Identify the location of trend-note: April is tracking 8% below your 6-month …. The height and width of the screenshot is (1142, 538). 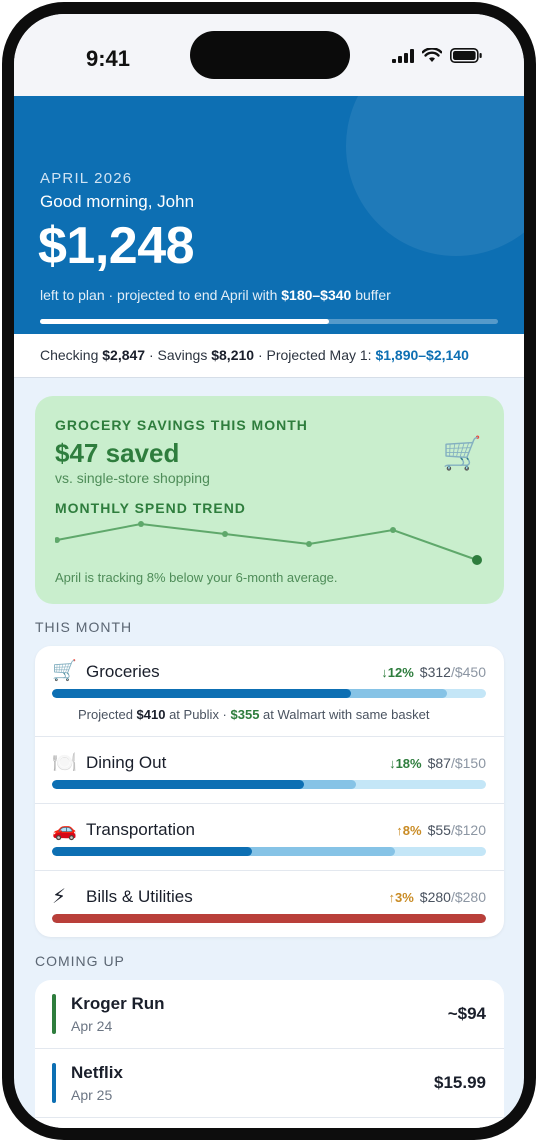
(196, 577).